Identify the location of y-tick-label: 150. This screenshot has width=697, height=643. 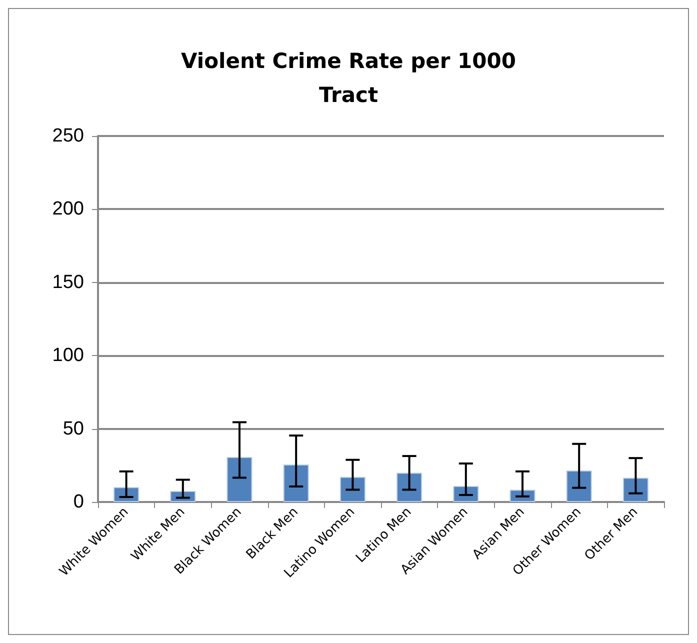
(68, 282).